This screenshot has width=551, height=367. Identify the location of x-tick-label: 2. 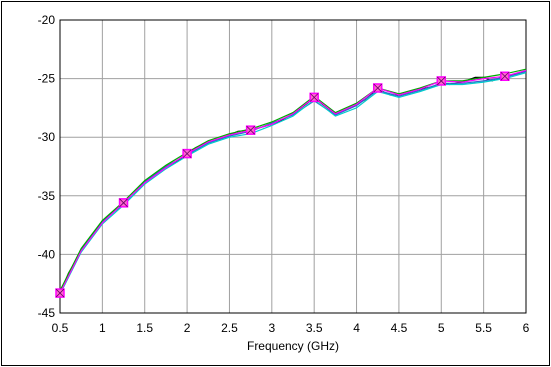
(187, 328).